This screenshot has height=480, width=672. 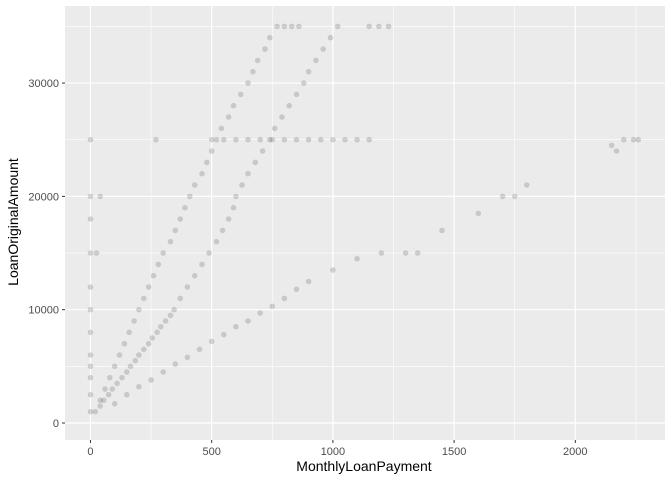 I want to click on x-tick-label: 1500, so click(x=454, y=452).